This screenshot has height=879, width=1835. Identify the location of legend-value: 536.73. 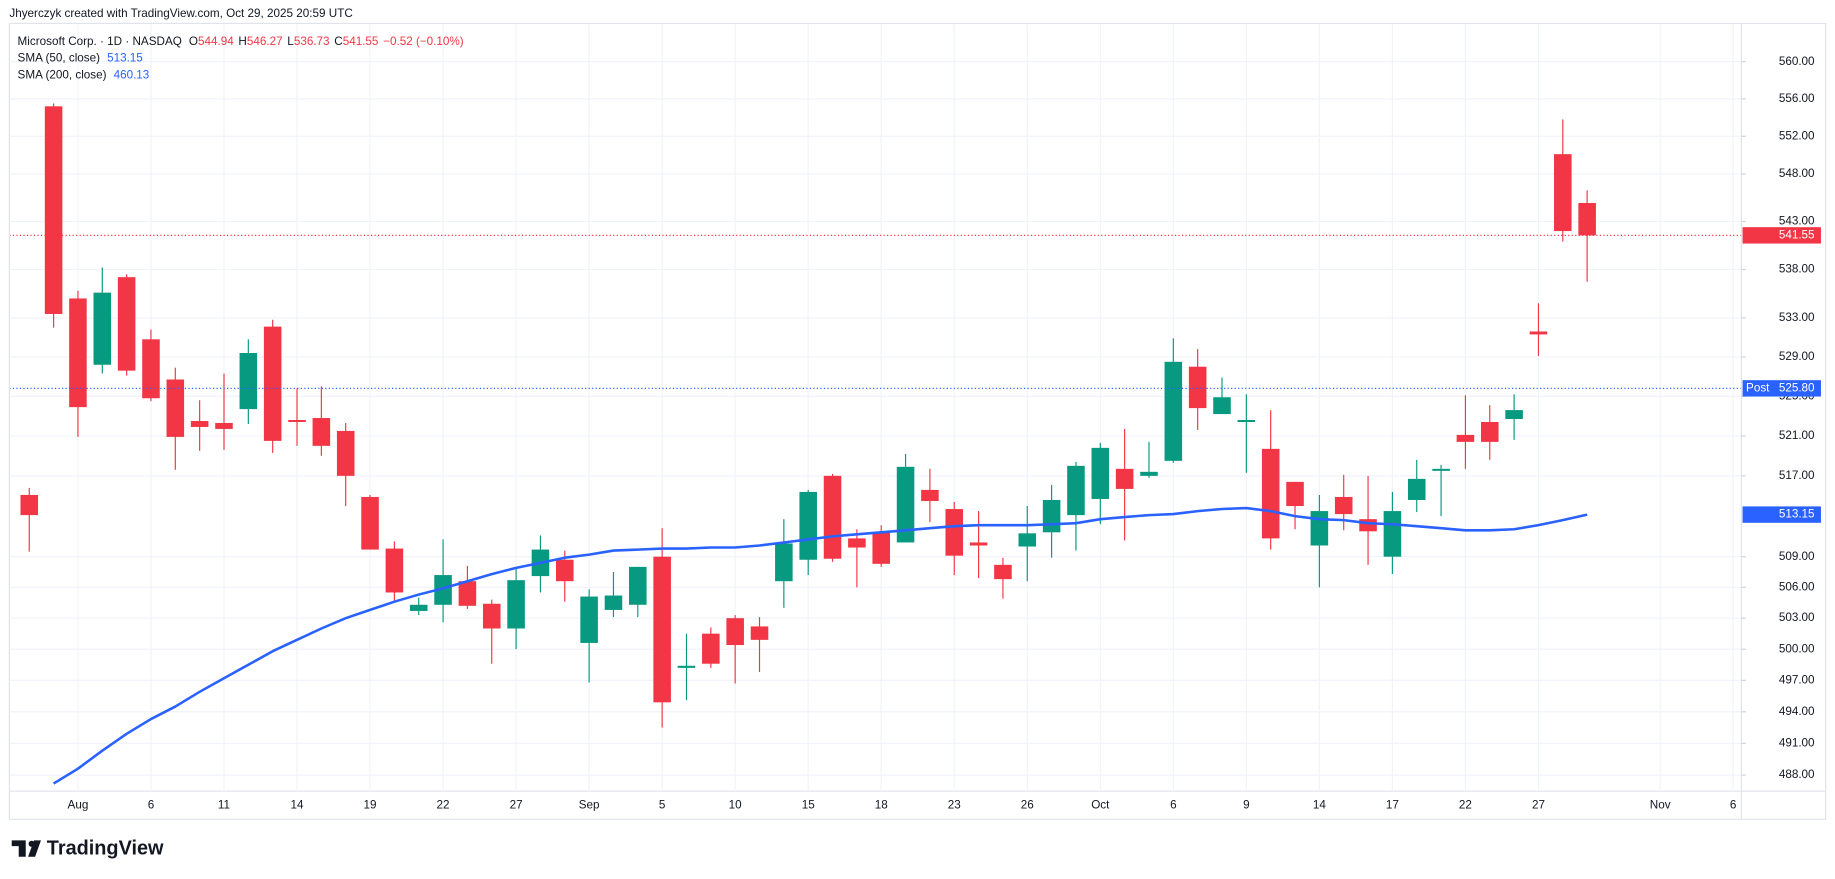
(312, 41).